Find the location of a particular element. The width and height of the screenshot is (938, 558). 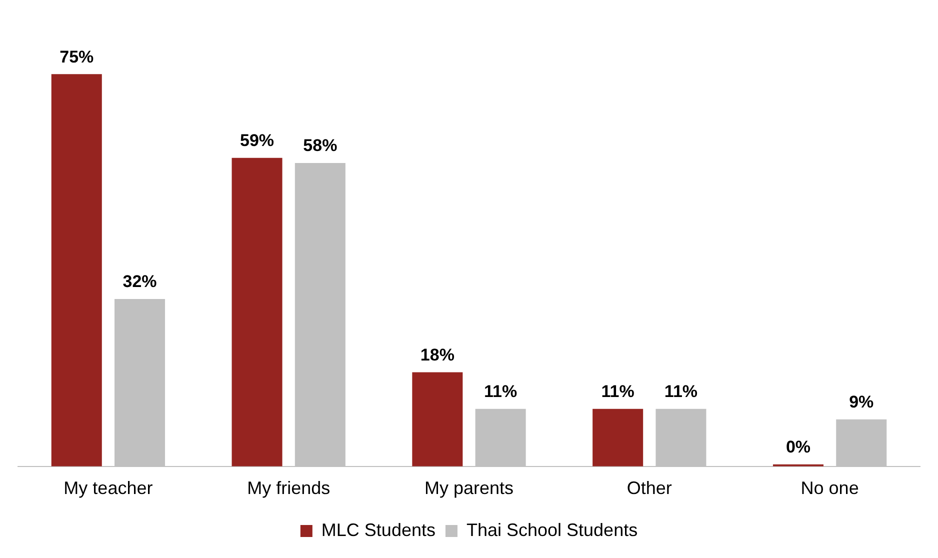

data-label: 59% is located at coordinates (257, 140).